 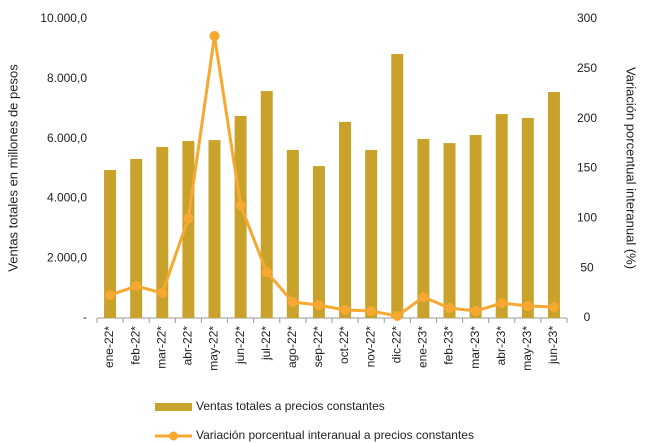 What do you see at coordinates (67, 257) in the screenshot?
I see `y-tick-label: 2.000,0` at bounding box center [67, 257].